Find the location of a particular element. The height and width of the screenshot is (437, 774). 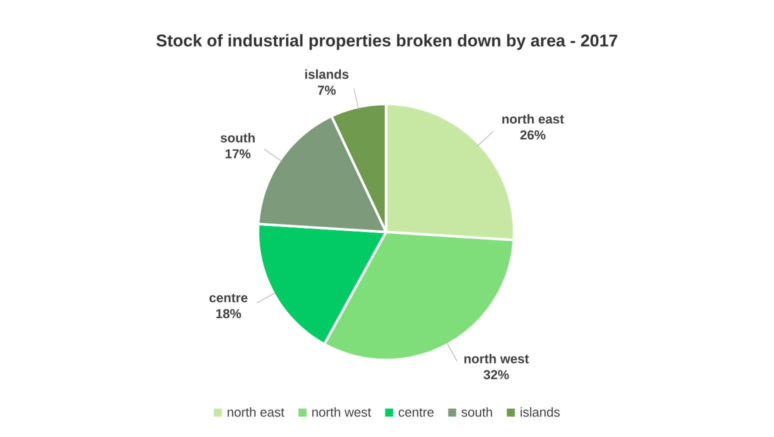

data-label: 26% is located at coordinates (533, 135).